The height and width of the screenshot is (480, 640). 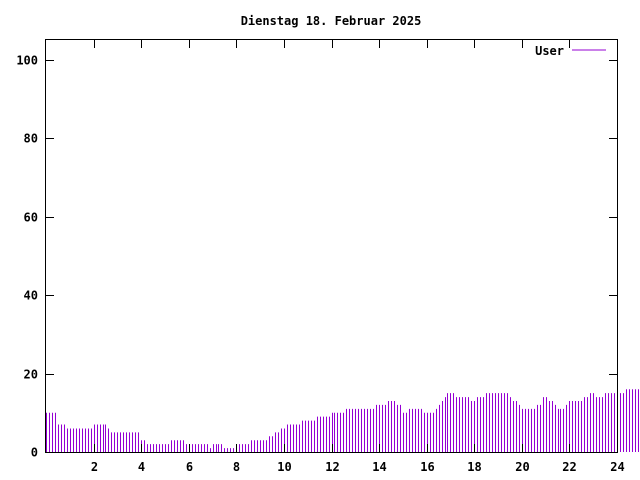 What do you see at coordinates (569, 467) in the screenshot?
I see `x-tick-label: 22` at bounding box center [569, 467].